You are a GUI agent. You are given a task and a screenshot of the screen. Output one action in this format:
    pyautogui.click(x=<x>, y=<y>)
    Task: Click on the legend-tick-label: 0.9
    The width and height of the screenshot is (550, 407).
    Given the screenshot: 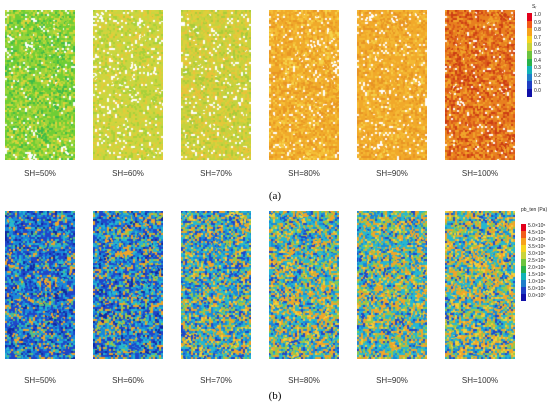 What is the action you would take?
    pyautogui.click(x=537, y=22)
    